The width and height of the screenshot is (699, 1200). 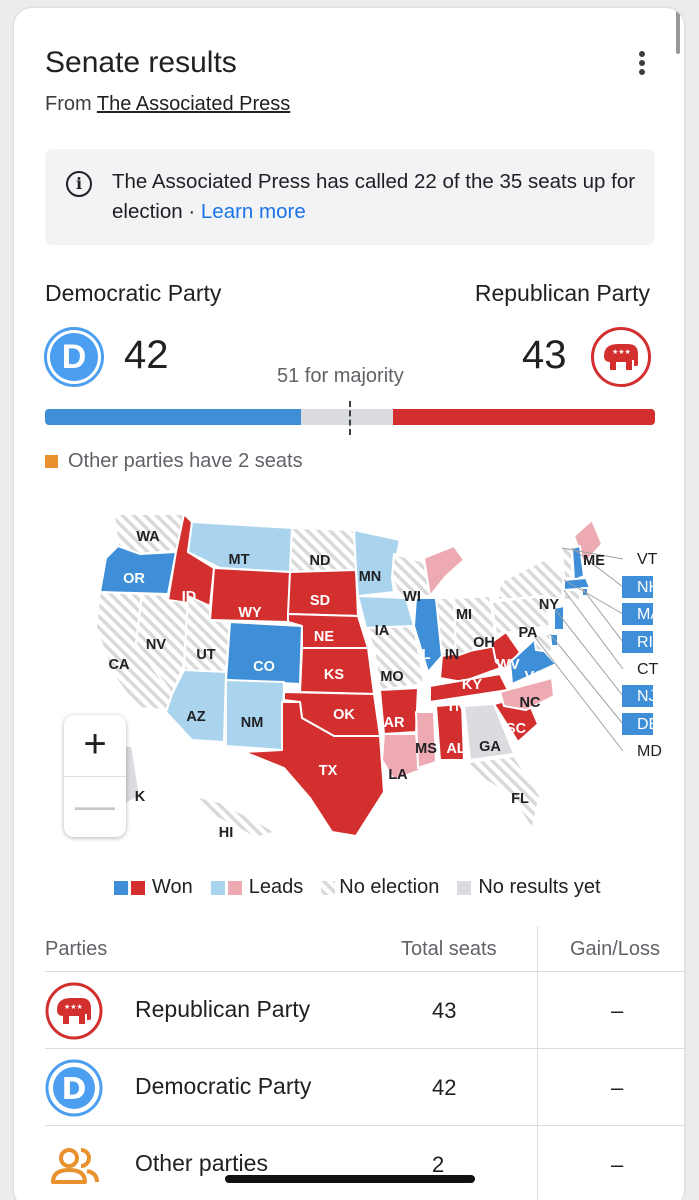 What do you see at coordinates (649, 614) in the screenshot?
I see `state-label-ma: MA` at bounding box center [649, 614].